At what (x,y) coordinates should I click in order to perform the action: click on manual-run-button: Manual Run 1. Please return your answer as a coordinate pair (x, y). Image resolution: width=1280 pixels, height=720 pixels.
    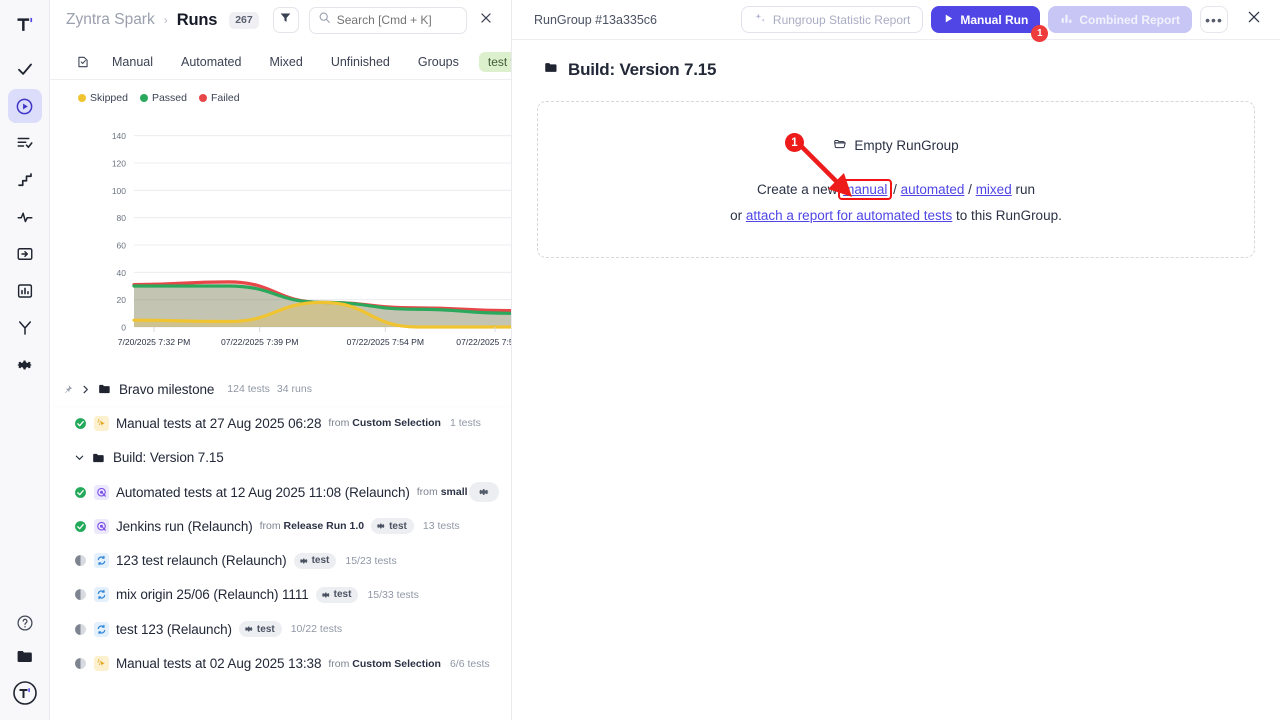
    Looking at the image, I should click on (990, 24).